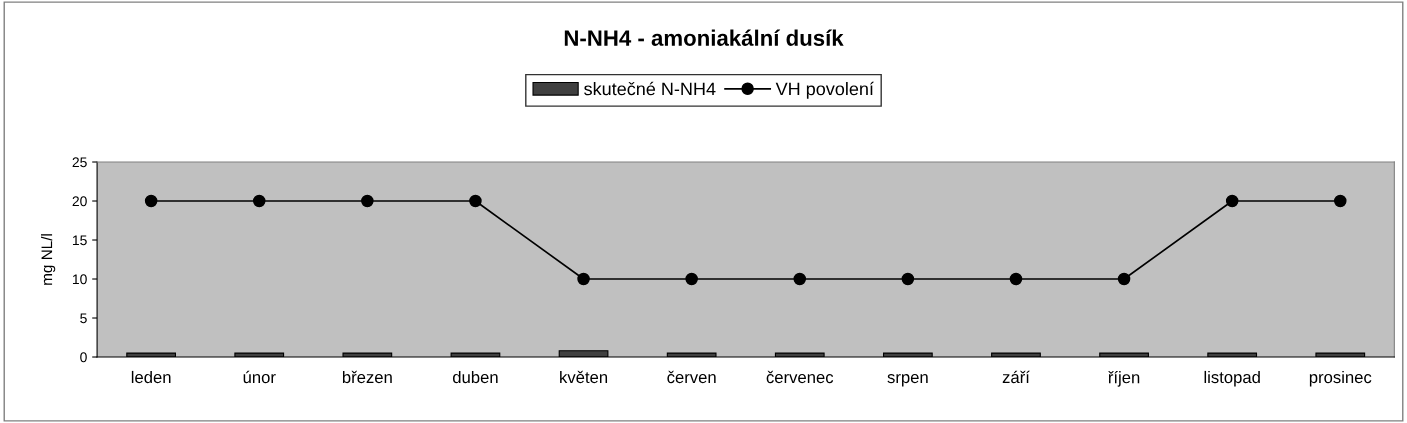  Describe the element at coordinates (83, 318) in the screenshot. I see `y-tick-label: 5` at that location.